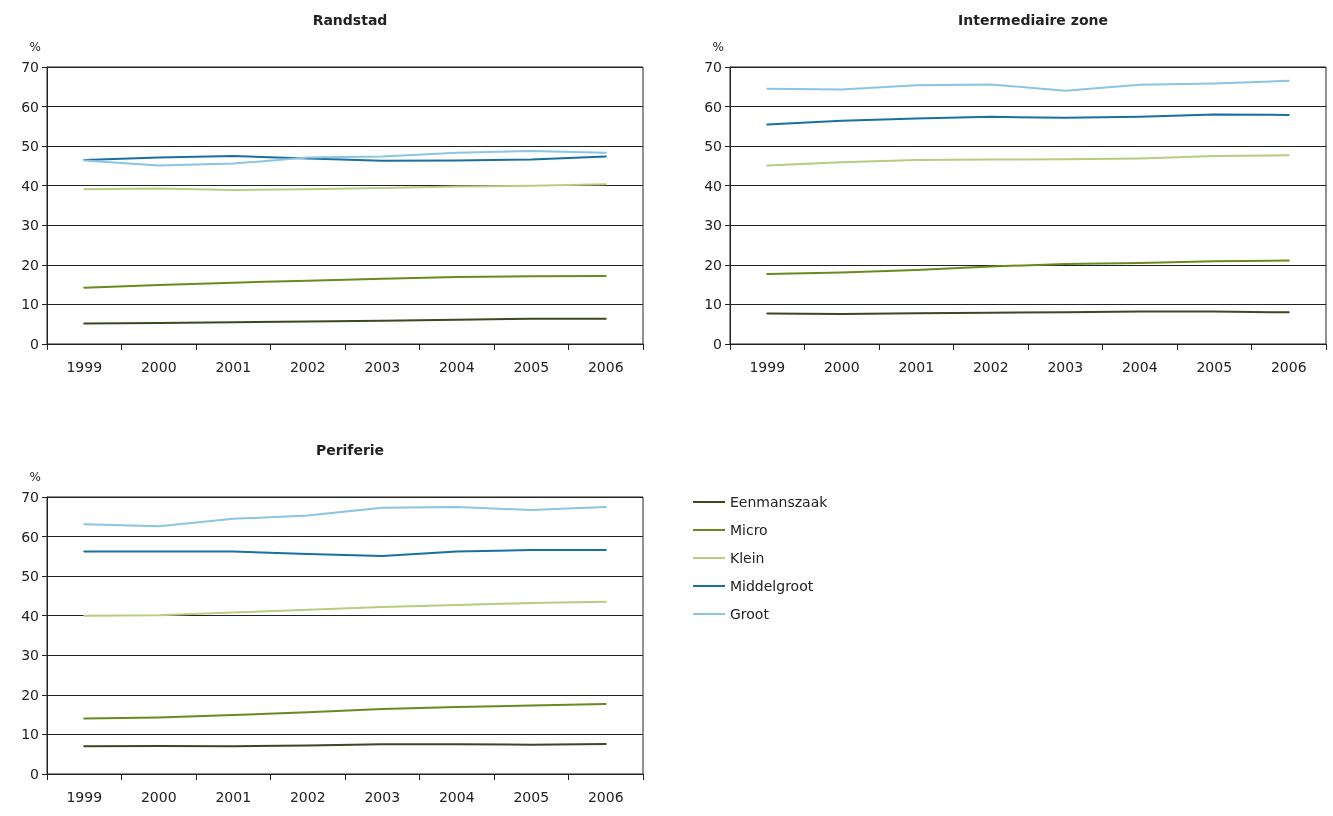 The image size is (1333, 816). What do you see at coordinates (772, 586) in the screenshot?
I see `legend-label: Middelgroot` at bounding box center [772, 586].